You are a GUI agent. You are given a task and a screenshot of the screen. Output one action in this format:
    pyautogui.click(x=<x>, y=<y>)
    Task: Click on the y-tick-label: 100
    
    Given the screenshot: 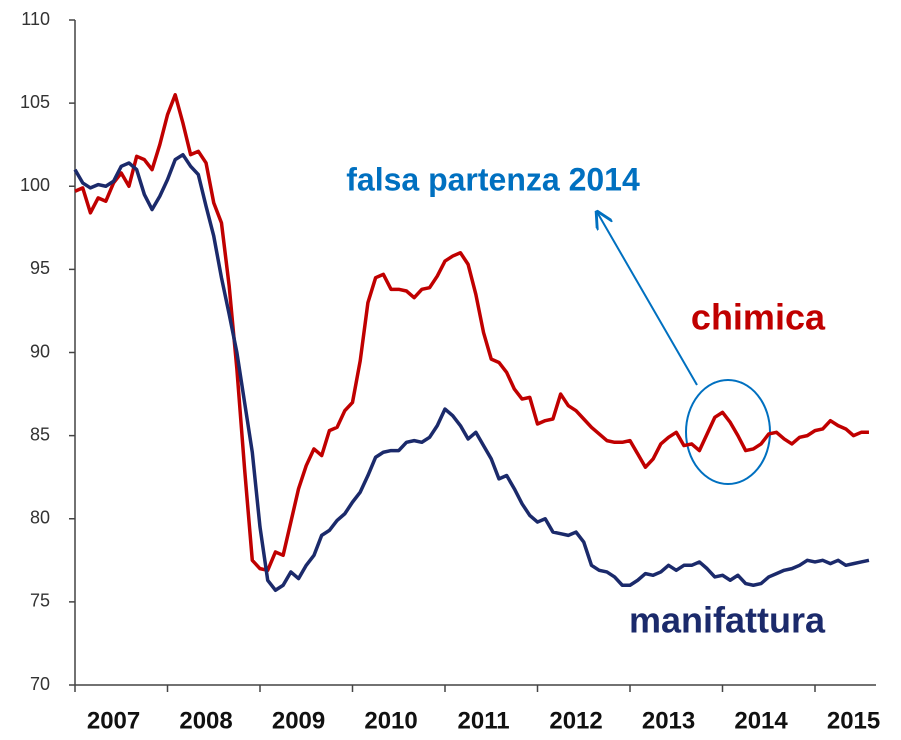 What is the action you would take?
    pyautogui.click(x=35, y=185)
    